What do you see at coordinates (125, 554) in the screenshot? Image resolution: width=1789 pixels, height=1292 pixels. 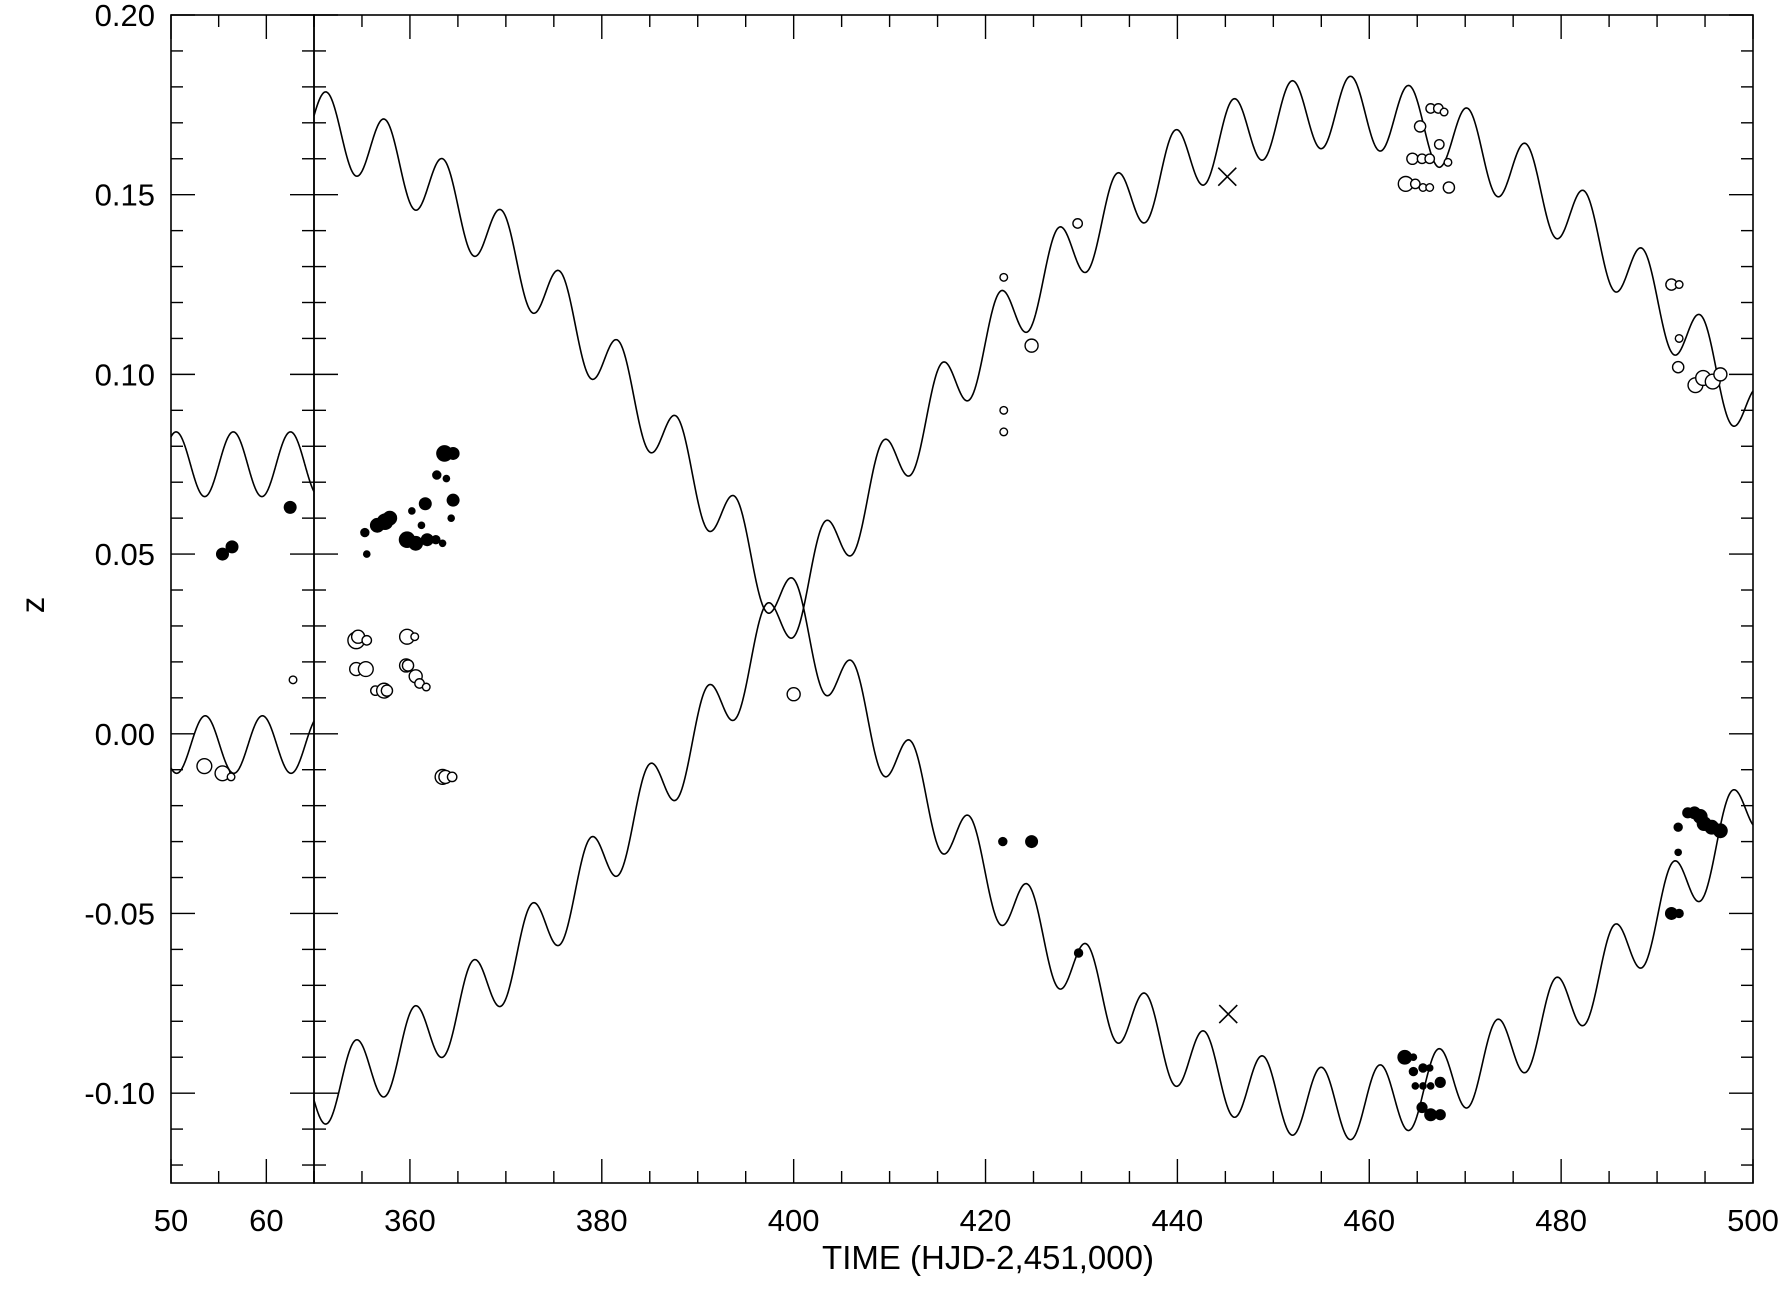 I see `y-tick-label: 0.05` at bounding box center [125, 554].